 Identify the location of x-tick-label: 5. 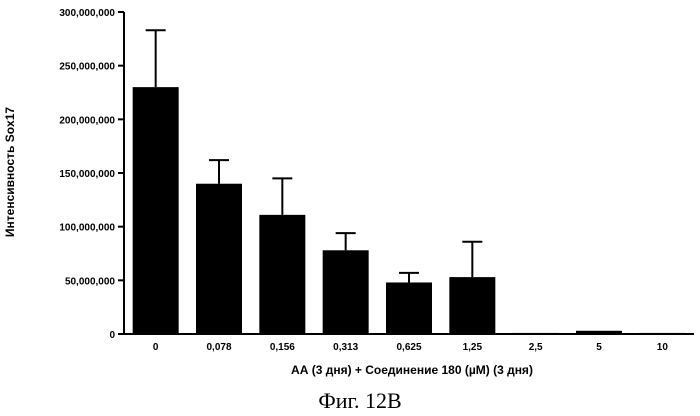
(599, 347).